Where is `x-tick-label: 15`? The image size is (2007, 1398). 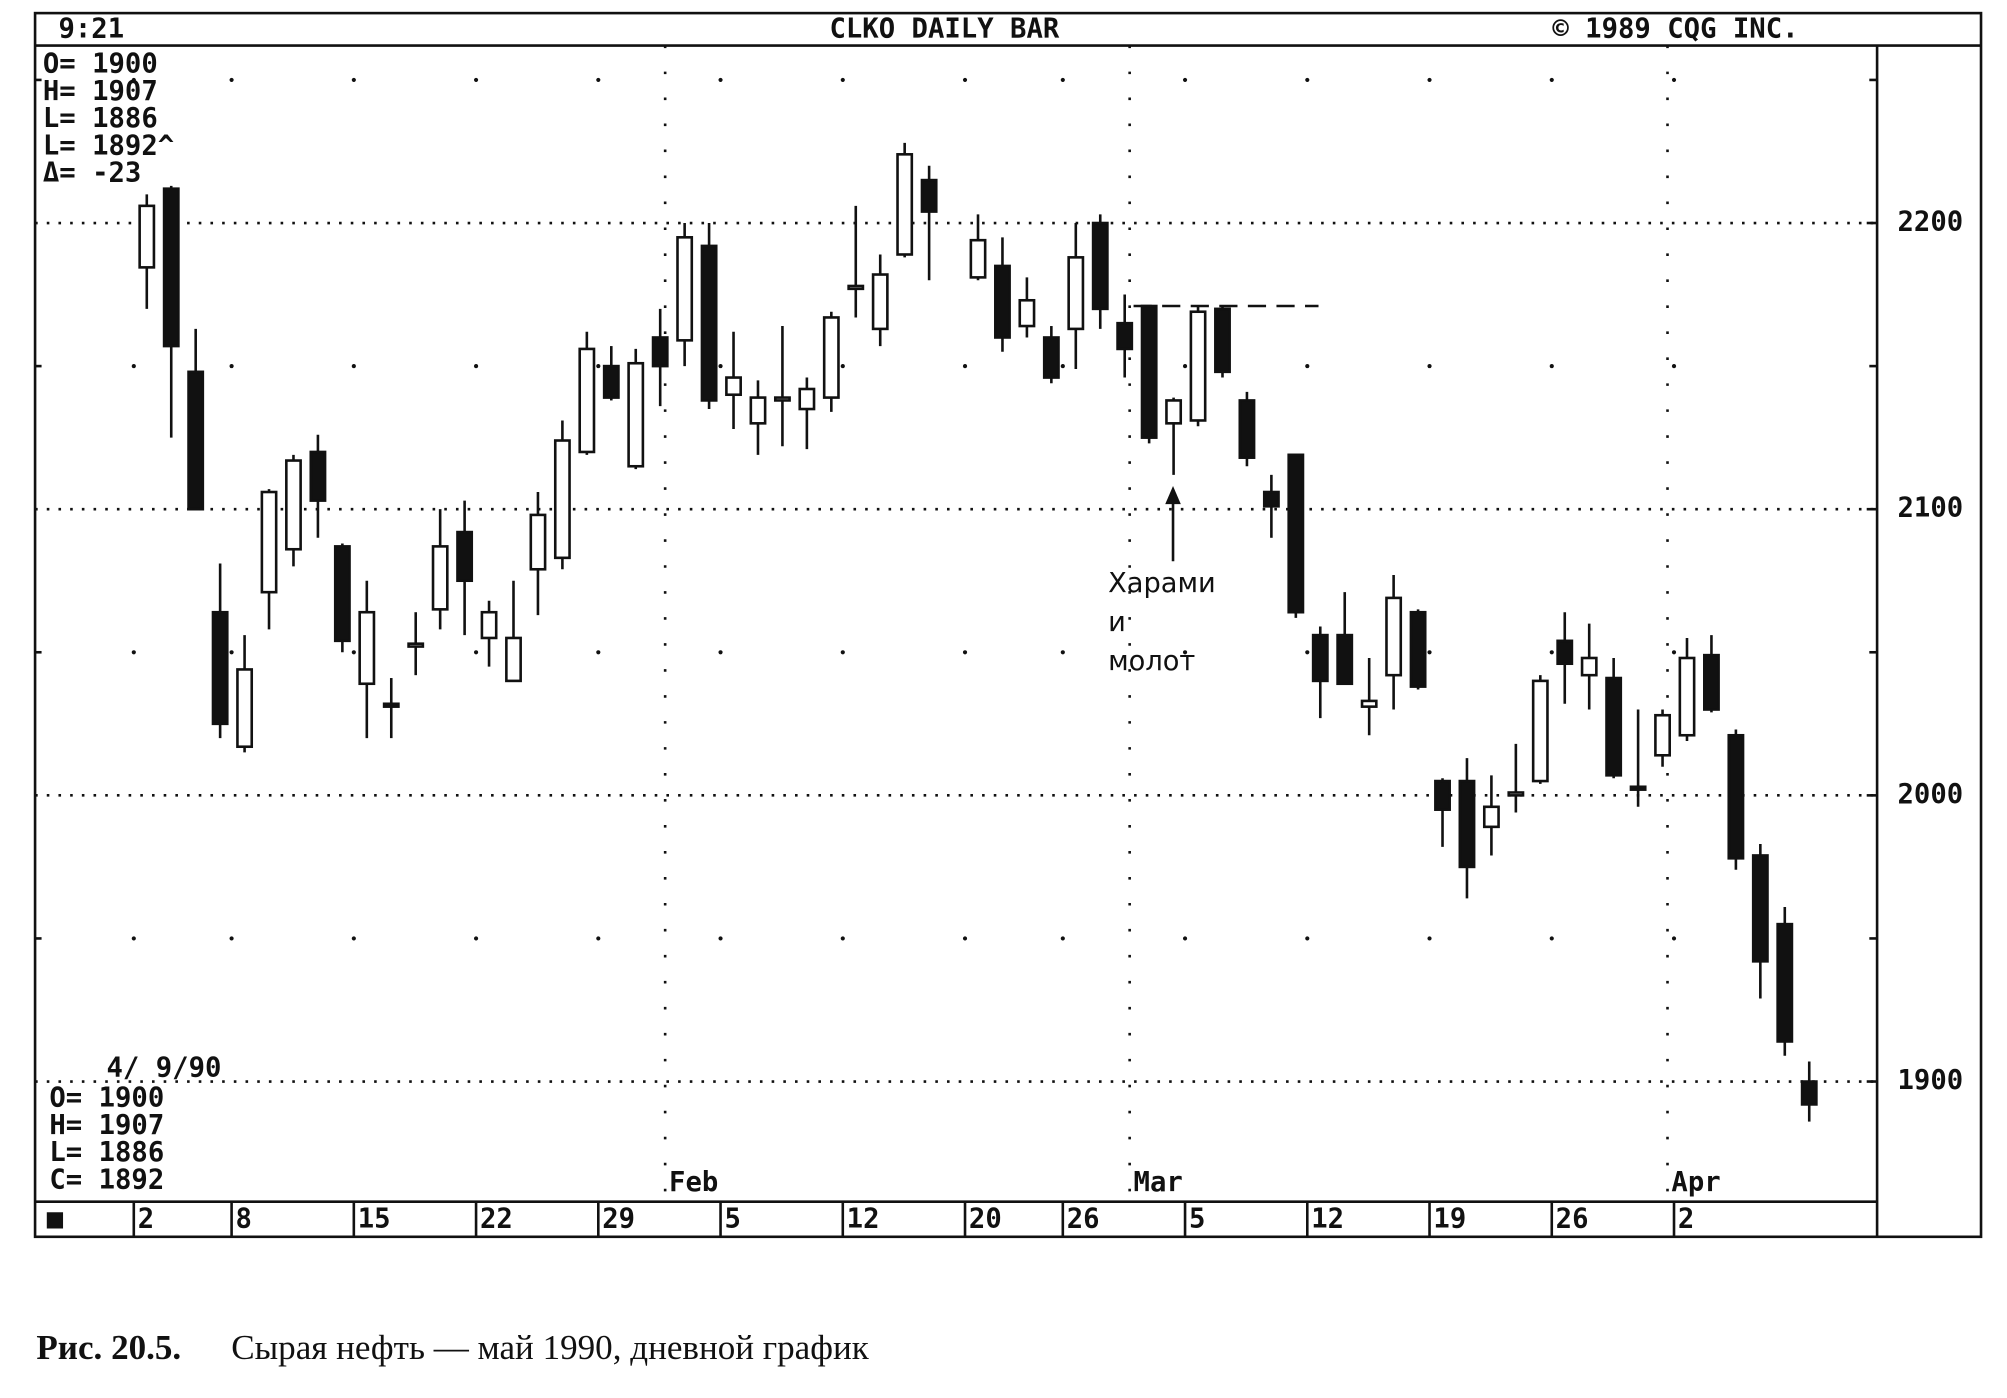
x-tick-label: 15 is located at coordinates (374, 1218).